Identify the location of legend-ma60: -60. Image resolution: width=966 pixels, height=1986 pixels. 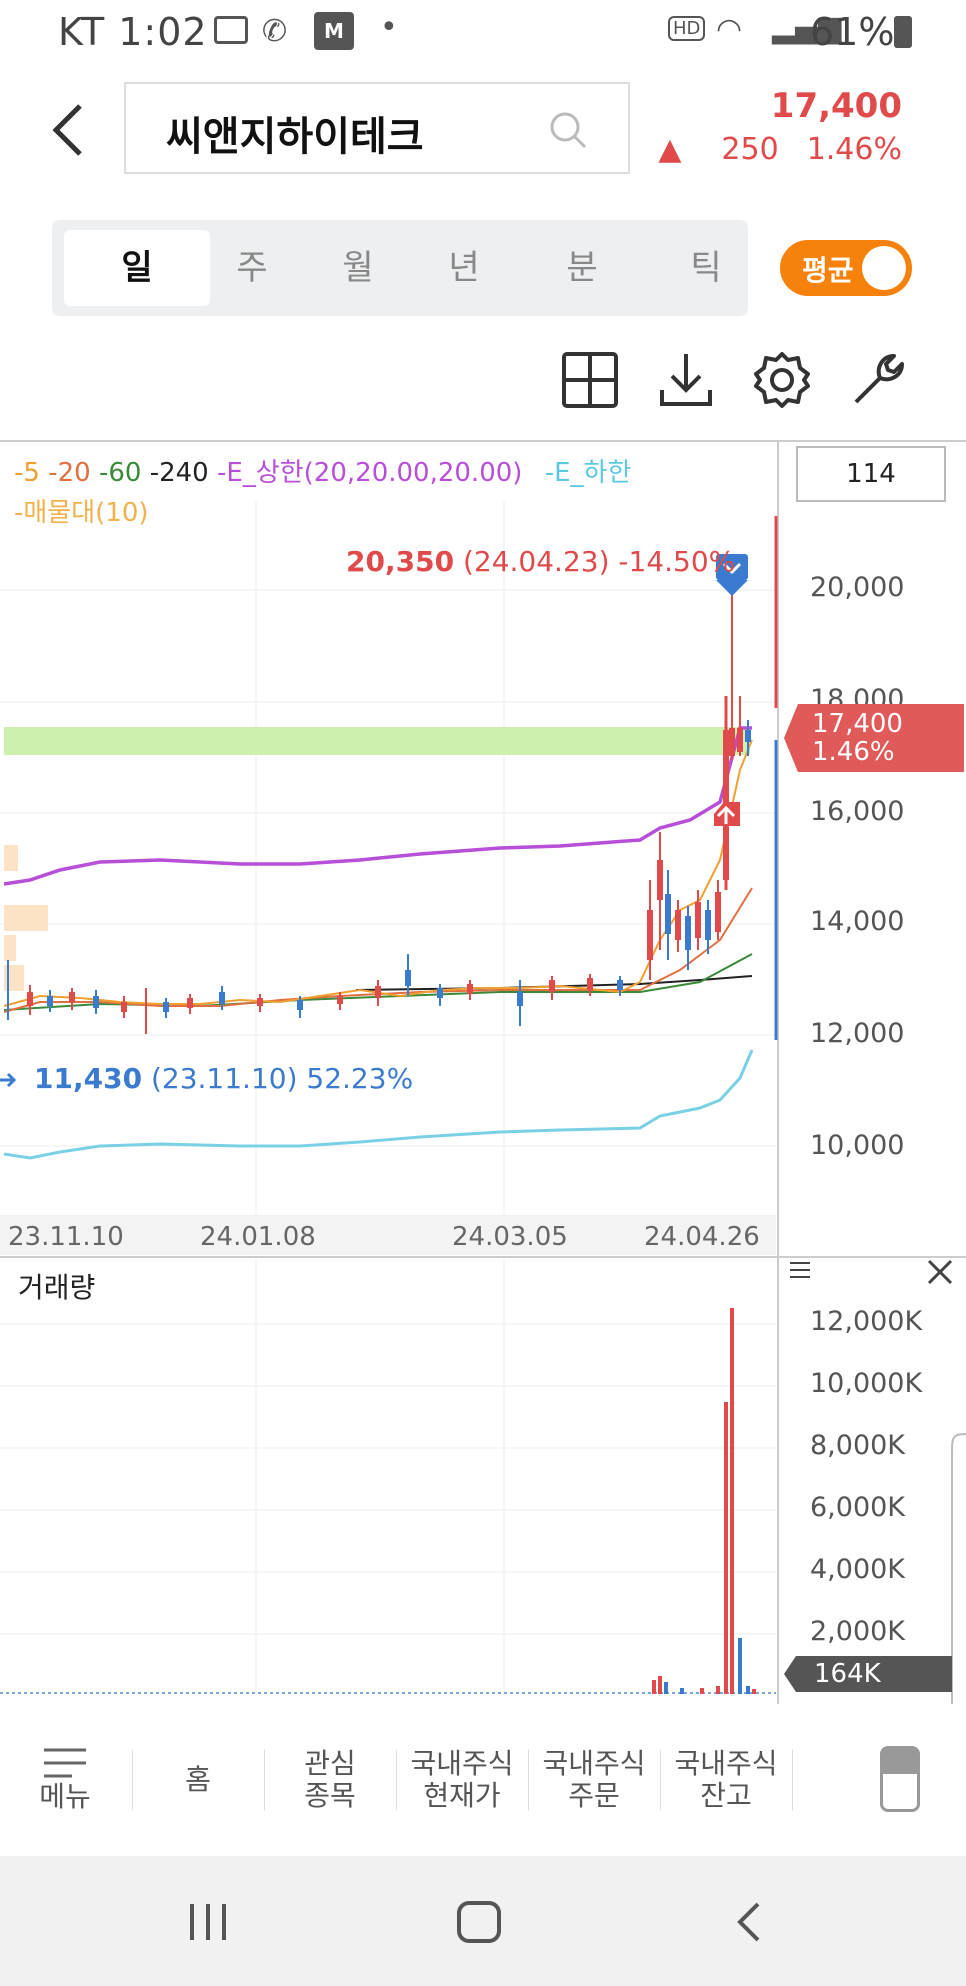
(120, 473).